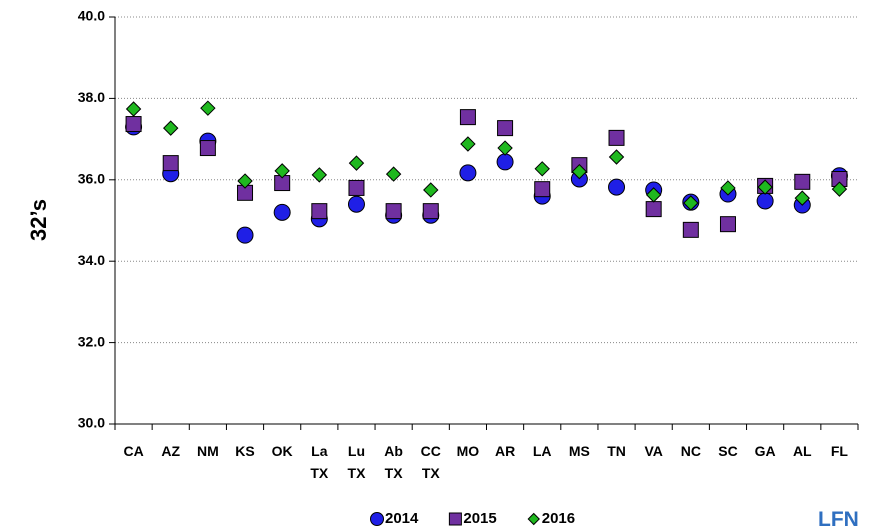 The image size is (878, 528). I want to click on x-tick-label: KS, so click(244, 451).